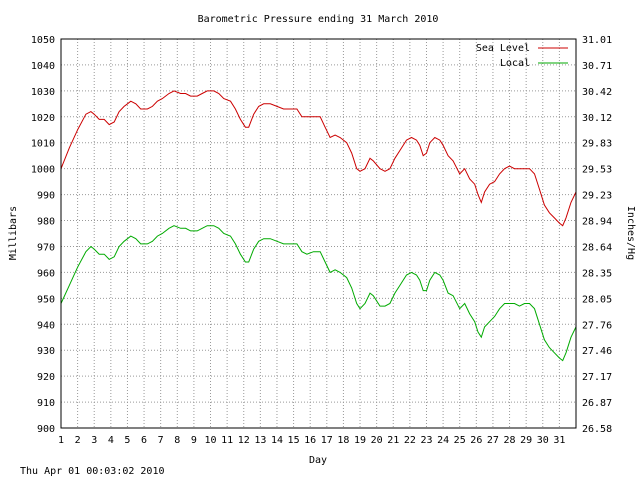  Describe the element at coordinates (227, 440) in the screenshot. I see `x-tick-label: 11` at that location.